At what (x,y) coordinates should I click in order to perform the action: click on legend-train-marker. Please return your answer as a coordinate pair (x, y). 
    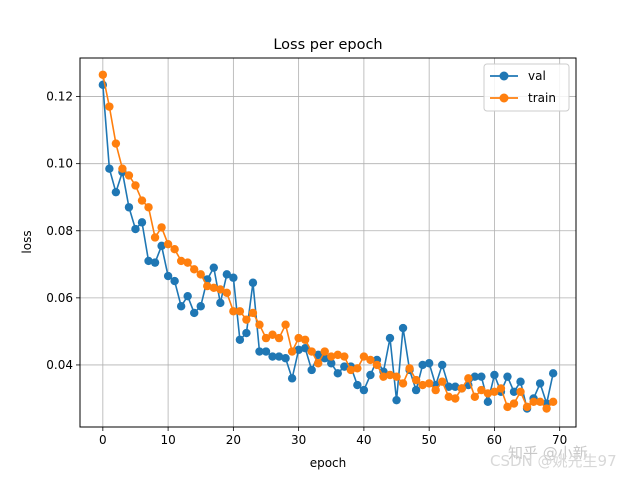
    Looking at the image, I should click on (504, 98).